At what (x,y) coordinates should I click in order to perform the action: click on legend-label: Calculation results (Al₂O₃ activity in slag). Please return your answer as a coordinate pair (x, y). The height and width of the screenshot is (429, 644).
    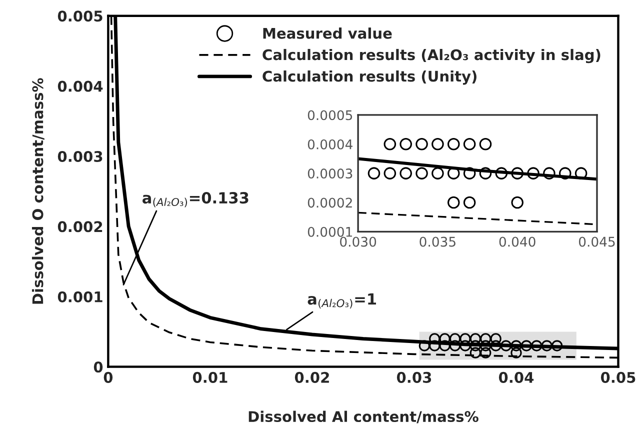
    Looking at the image, I should click on (431, 56).